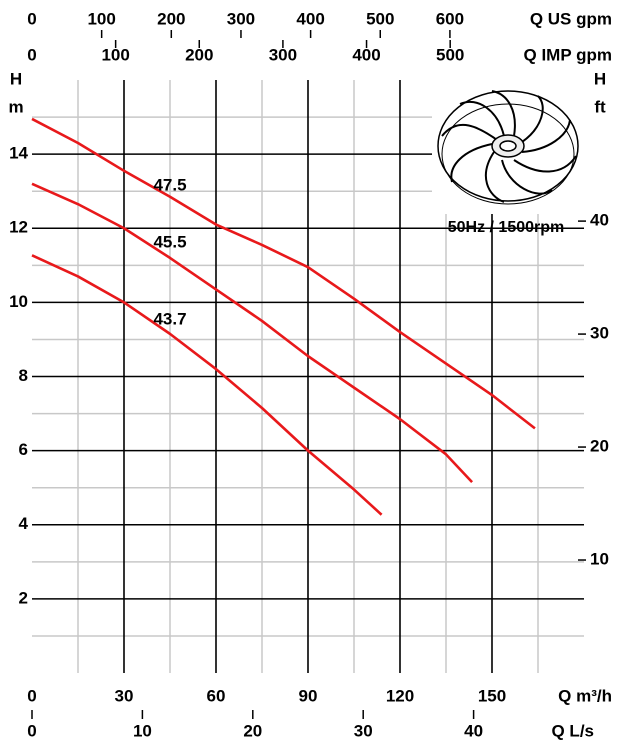 This screenshot has width=617, height=752. What do you see at coordinates (509, 144) in the screenshot?
I see `impeller-image` at bounding box center [509, 144].